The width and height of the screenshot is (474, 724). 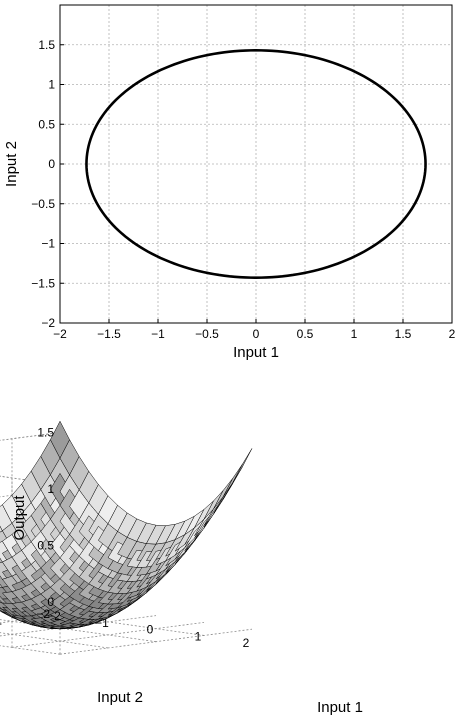 I want to click on plot2-ytick-label: −2, so click(x=43, y=614).